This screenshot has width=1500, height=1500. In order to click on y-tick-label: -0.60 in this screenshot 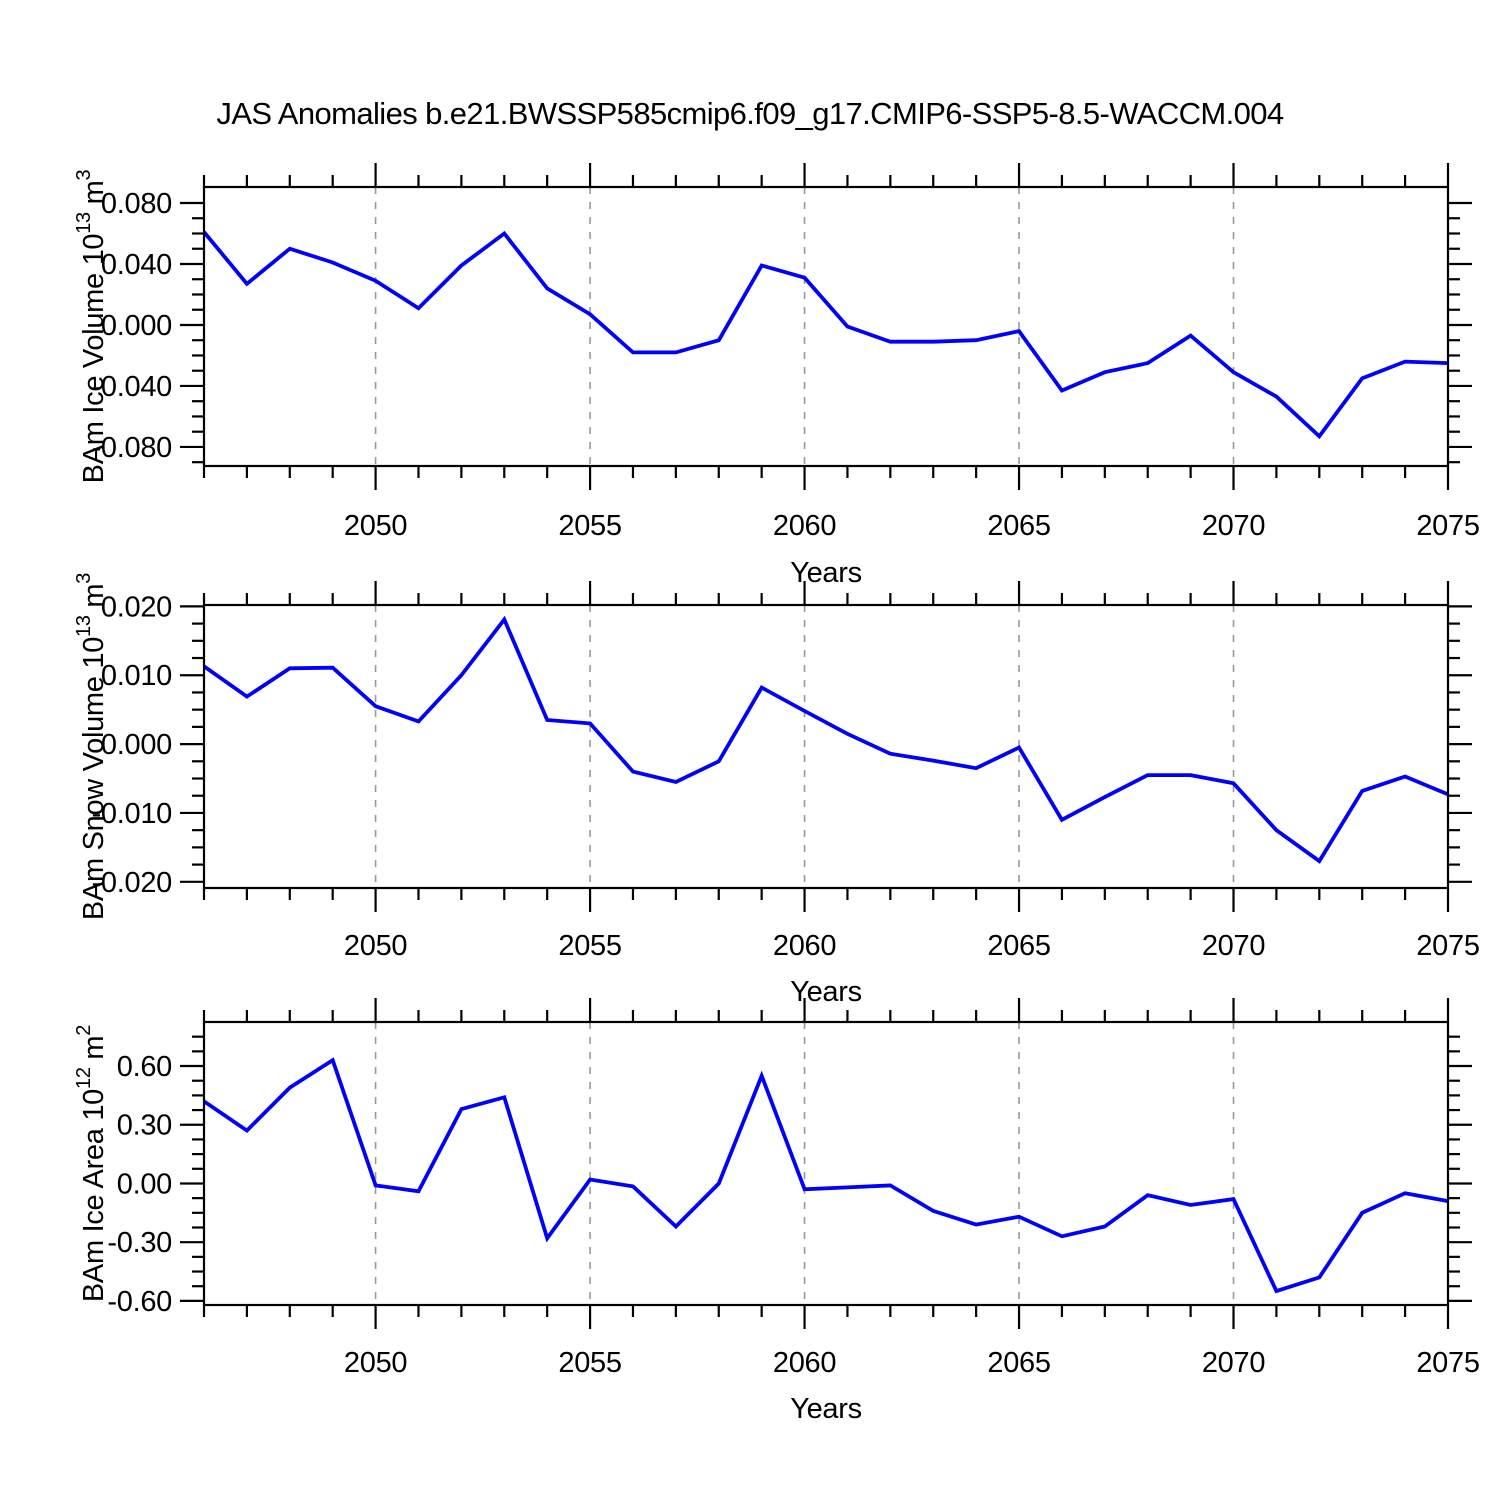, I will do `click(139, 1302)`.